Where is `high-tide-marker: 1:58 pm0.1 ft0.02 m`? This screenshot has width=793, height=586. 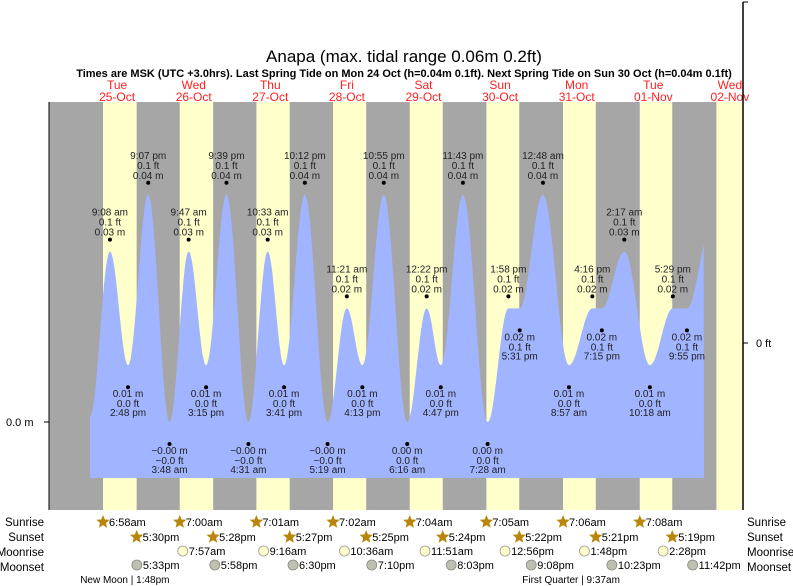
high-tide-marker: 1:58 pm0.1 ft0.02 m is located at coordinates (508, 281).